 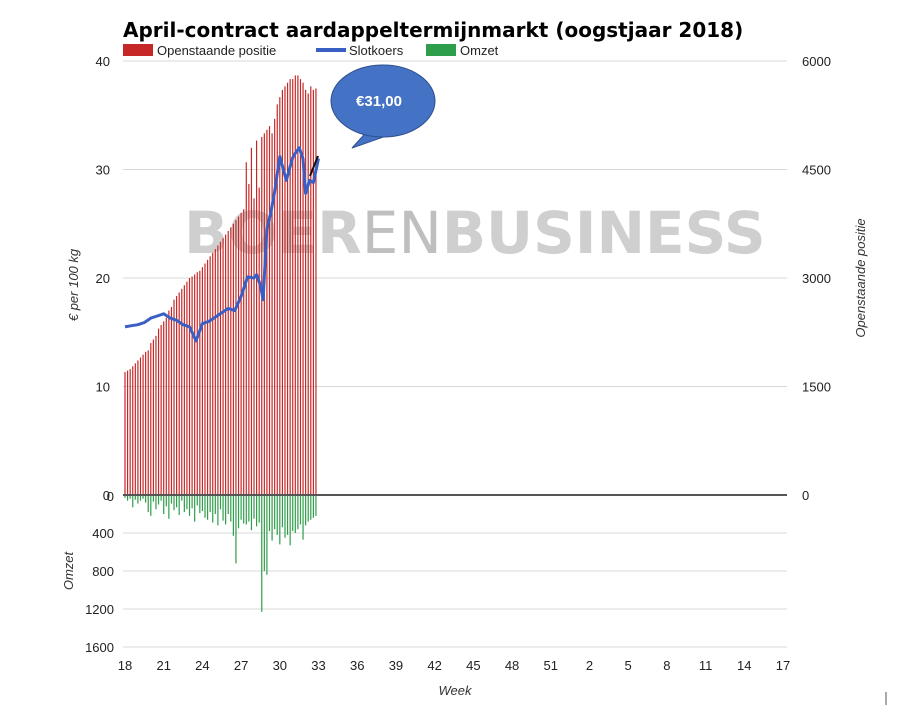 I want to click on y-right-label: Openstaande positie, so click(x=860, y=277).